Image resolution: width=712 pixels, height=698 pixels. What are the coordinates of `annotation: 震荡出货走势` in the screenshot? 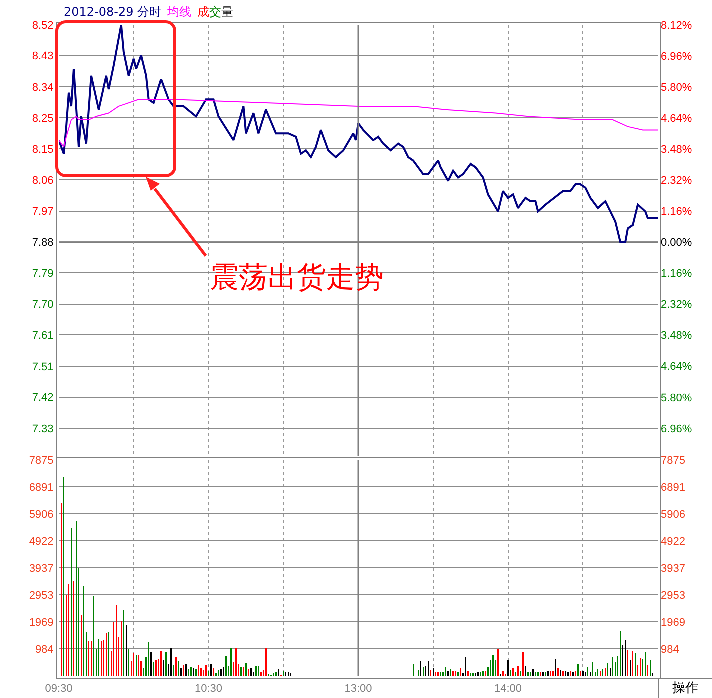 It's located at (297, 278).